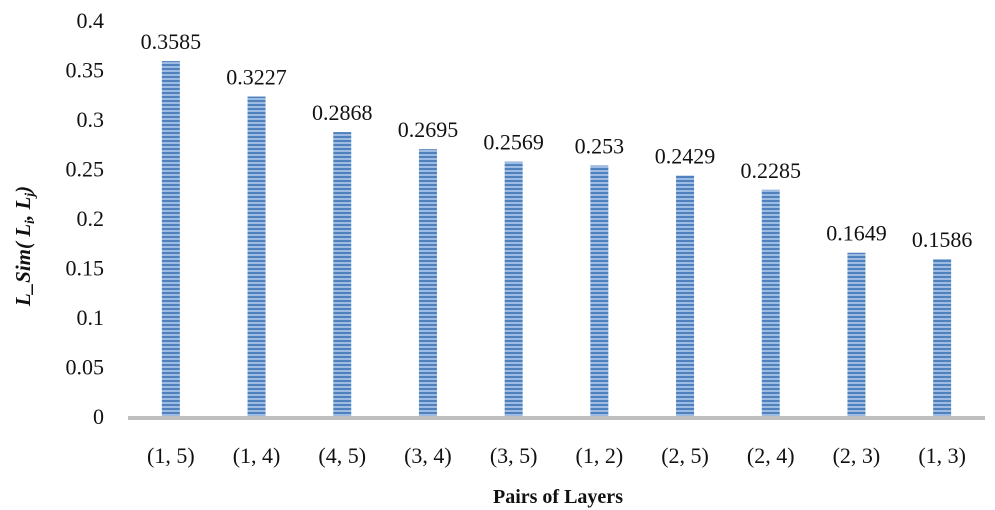 This screenshot has height=510, width=995. What do you see at coordinates (85, 268) in the screenshot?
I see `y-tick-label: 0.15` at bounding box center [85, 268].